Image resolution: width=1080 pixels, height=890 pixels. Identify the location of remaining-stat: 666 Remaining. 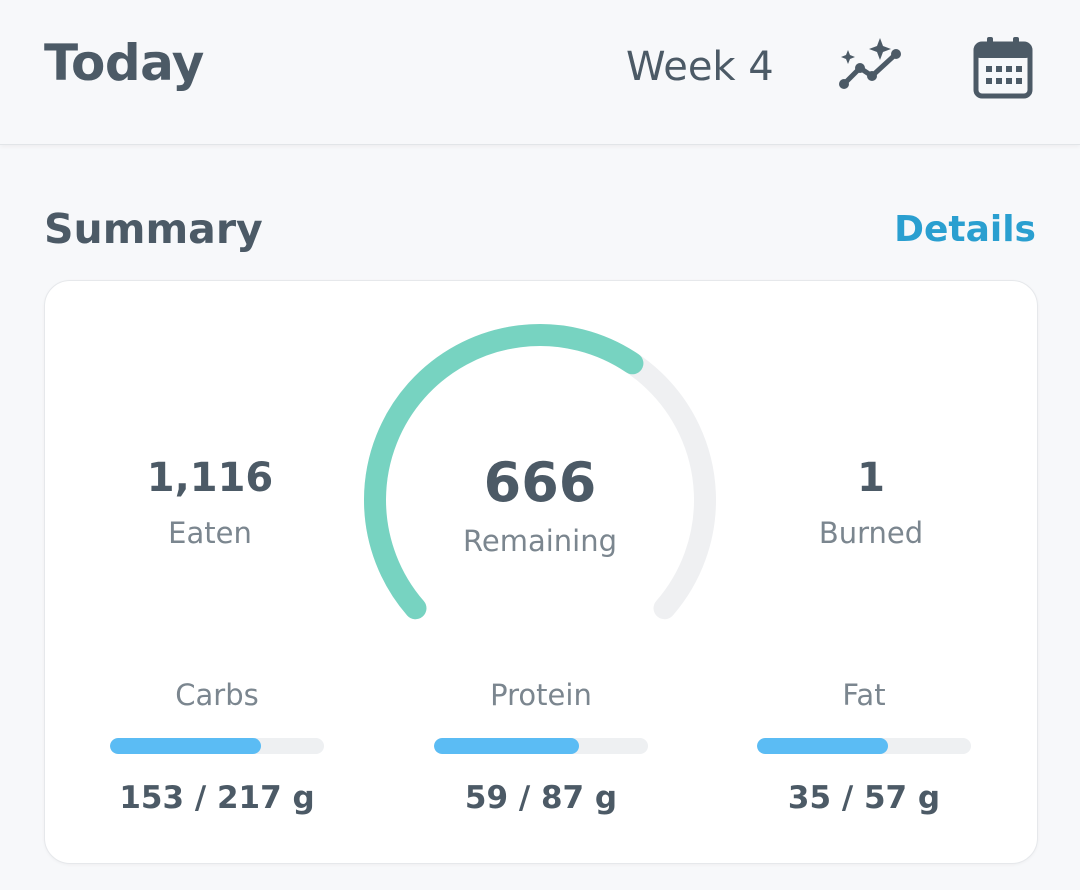
(540, 505).